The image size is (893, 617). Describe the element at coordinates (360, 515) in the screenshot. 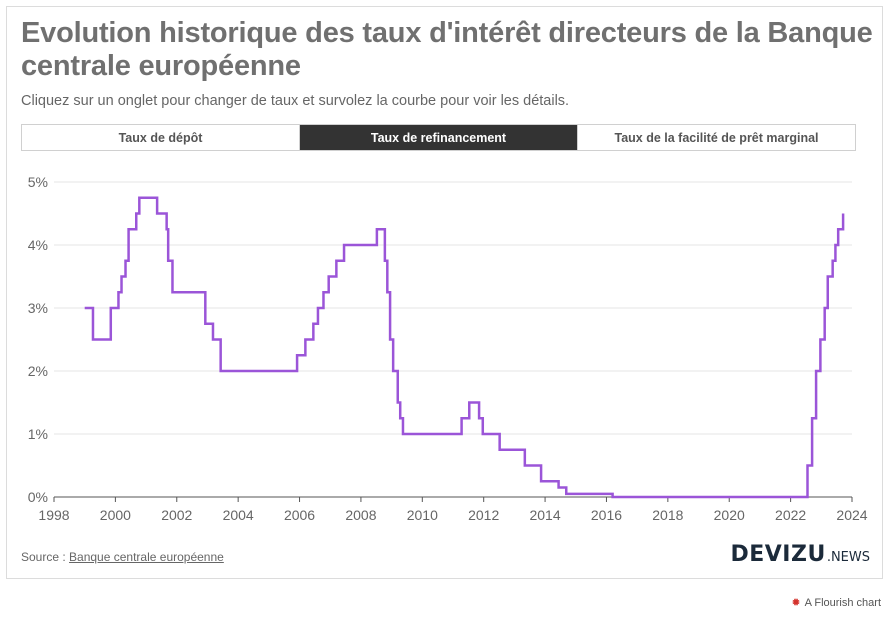

I see `x-tick-label: 2008` at that location.